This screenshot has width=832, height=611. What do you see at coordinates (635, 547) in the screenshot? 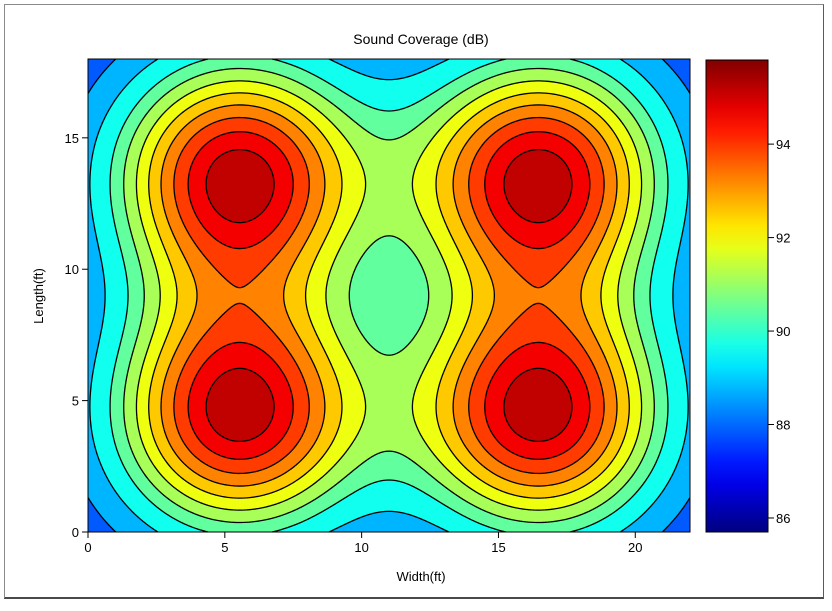
I see `x-tick-label: 20` at bounding box center [635, 547].